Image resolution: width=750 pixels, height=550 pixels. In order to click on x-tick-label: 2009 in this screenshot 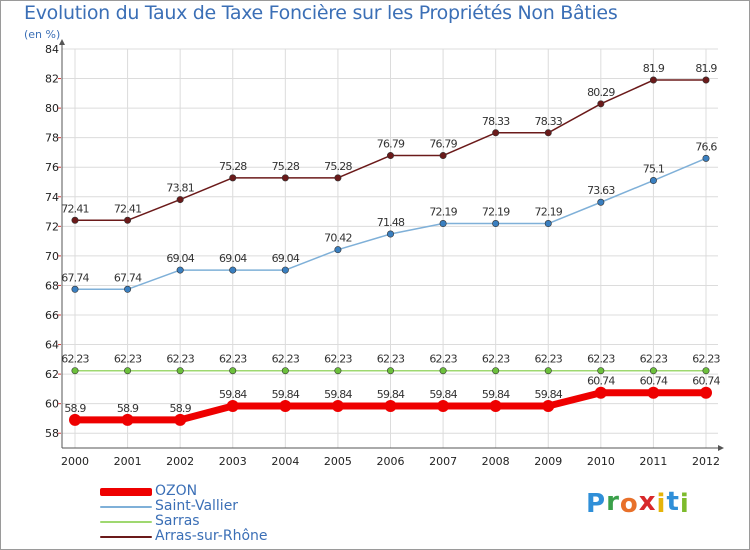, I will do `click(548, 461)`.